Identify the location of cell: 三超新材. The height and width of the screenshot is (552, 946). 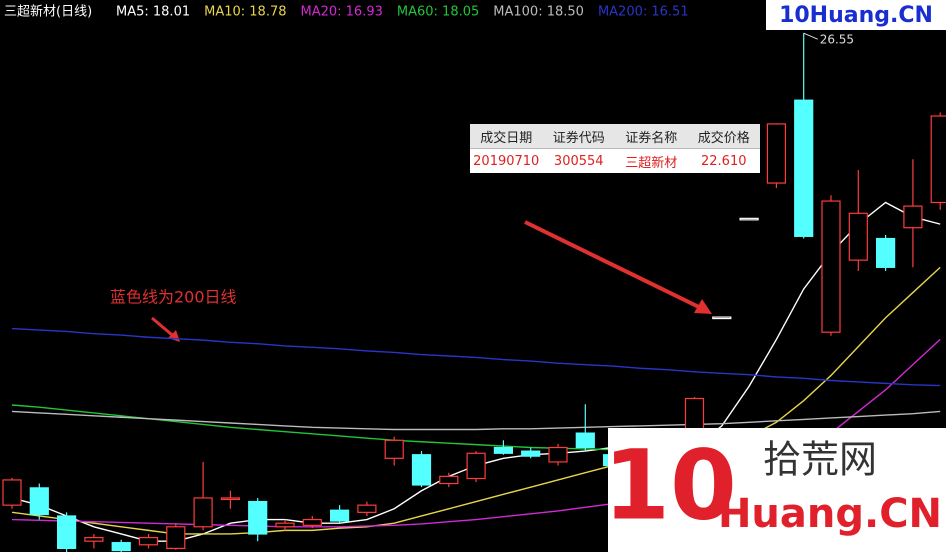
(651, 163).